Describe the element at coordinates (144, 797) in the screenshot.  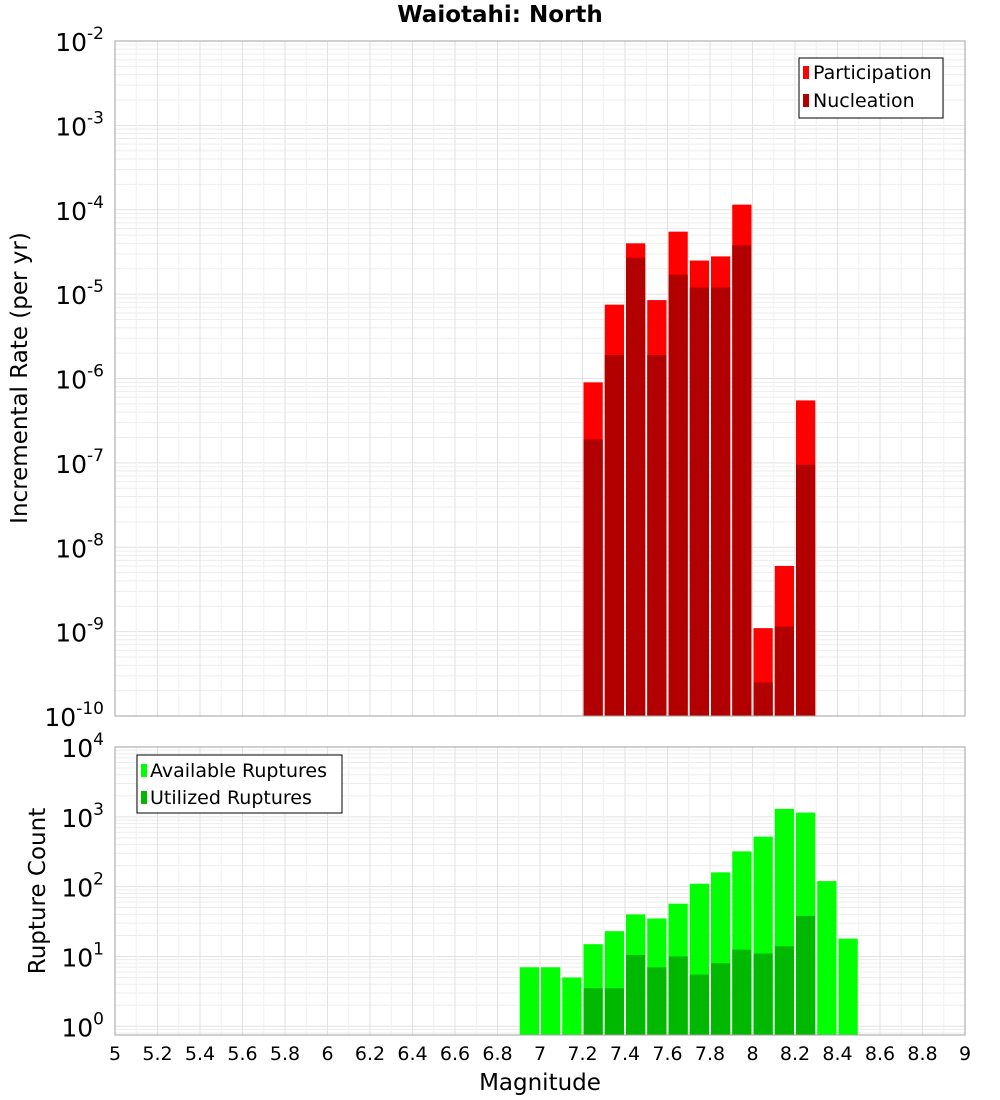
I see `legend-utilized-swatch` at that location.